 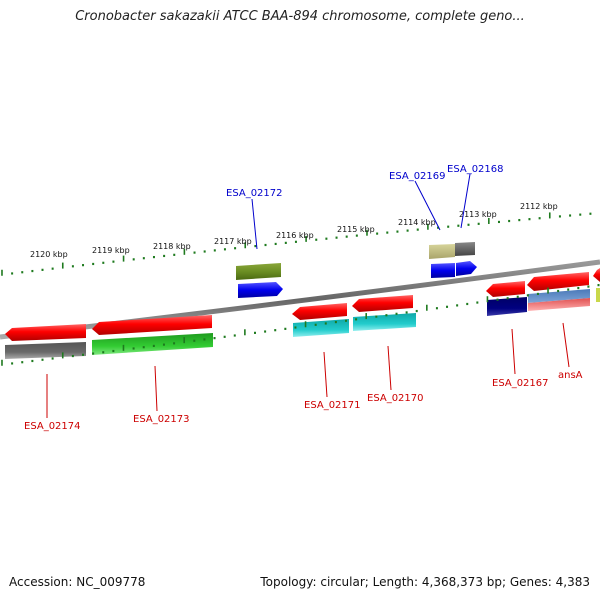 What do you see at coordinates (417, 176) in the screenshot?
I see `gene-label-esa02169: ESA_02169` at bounding box center [417, 176].